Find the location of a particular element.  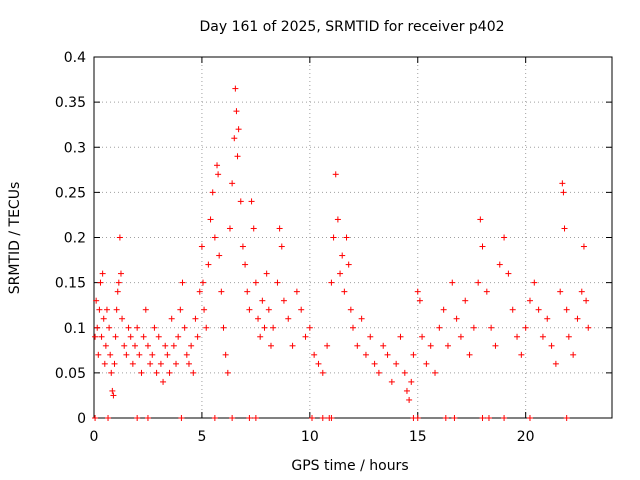

y-tick-label: 0.05 is located at coordinates (70, 374).